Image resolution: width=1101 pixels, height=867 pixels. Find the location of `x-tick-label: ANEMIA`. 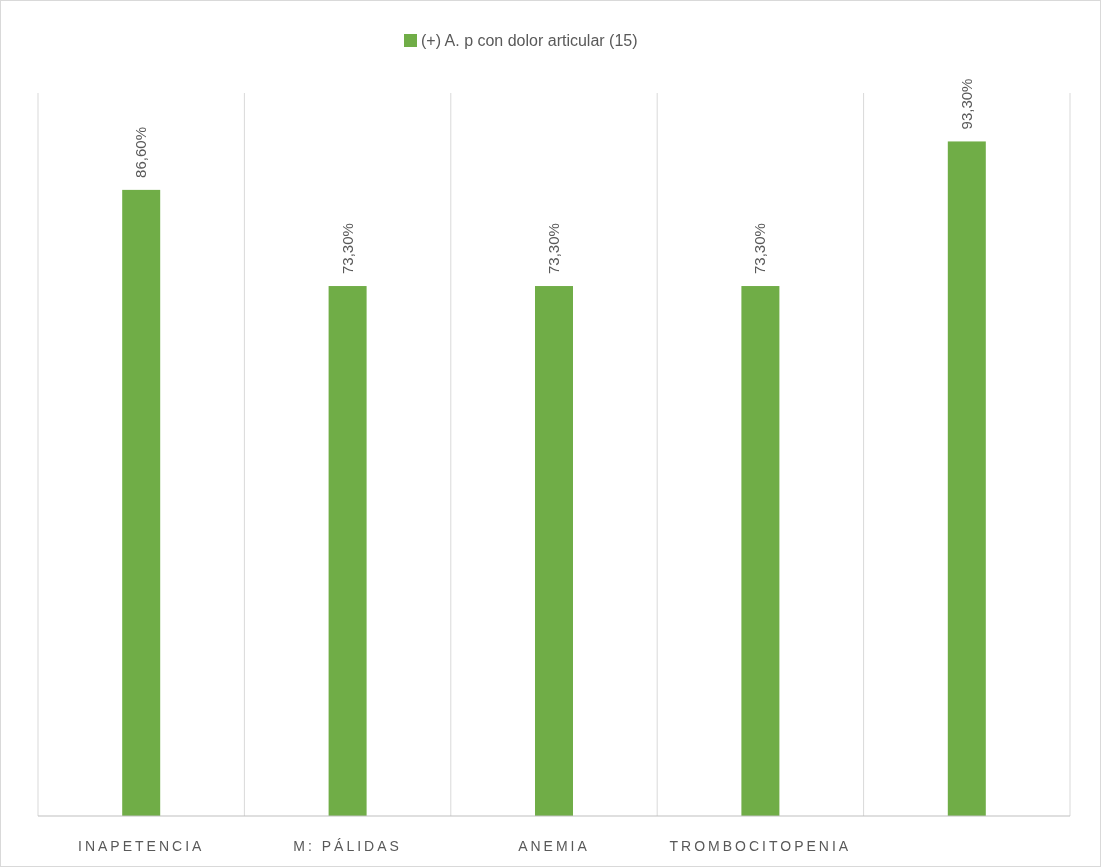

x-tick-label: ANEMIA is located at coordinates (554, 846).